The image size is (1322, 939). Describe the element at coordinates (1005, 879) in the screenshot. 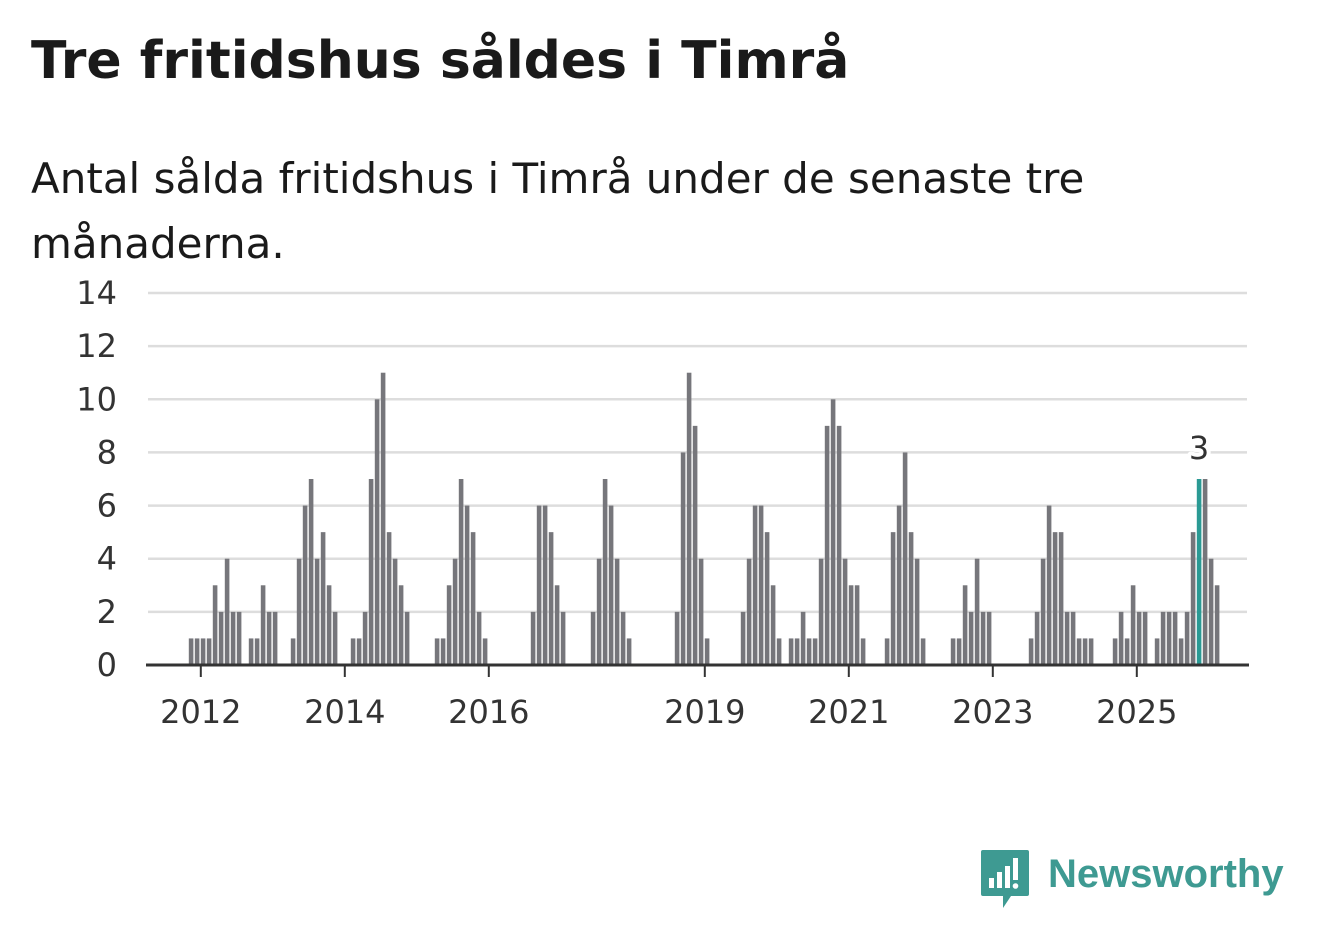

I see `newsworthy-logo-icon` at that location.